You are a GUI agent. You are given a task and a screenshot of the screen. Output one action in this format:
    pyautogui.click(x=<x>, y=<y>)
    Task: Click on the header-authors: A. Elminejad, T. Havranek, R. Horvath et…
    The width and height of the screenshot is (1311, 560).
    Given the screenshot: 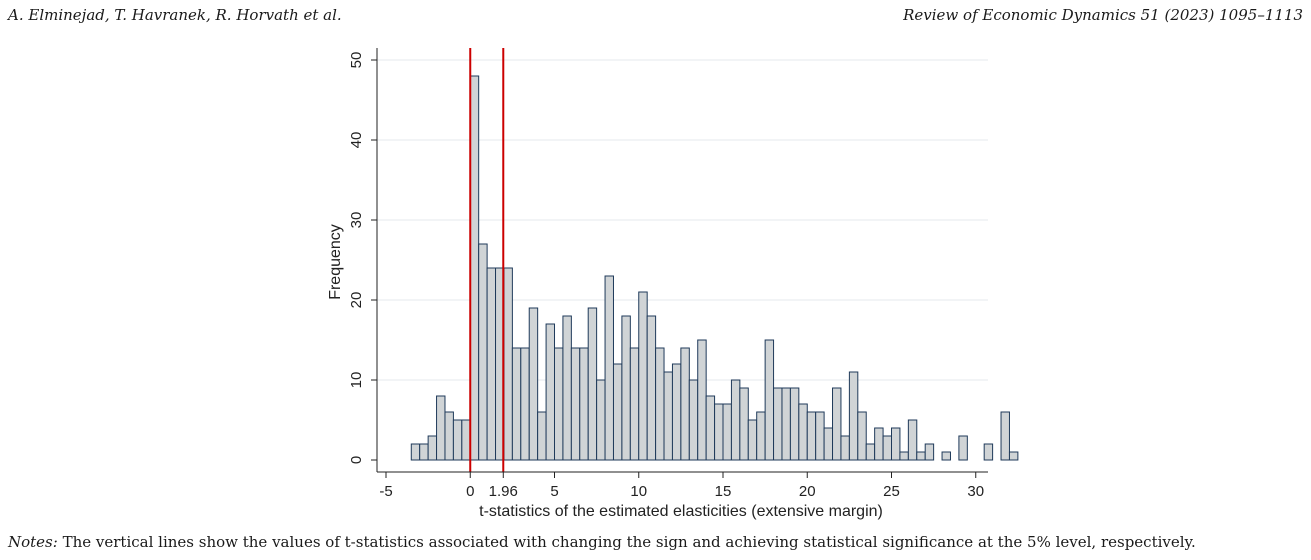 What is the action you would take?
    pyautogui.click(x=175, y=15)
    